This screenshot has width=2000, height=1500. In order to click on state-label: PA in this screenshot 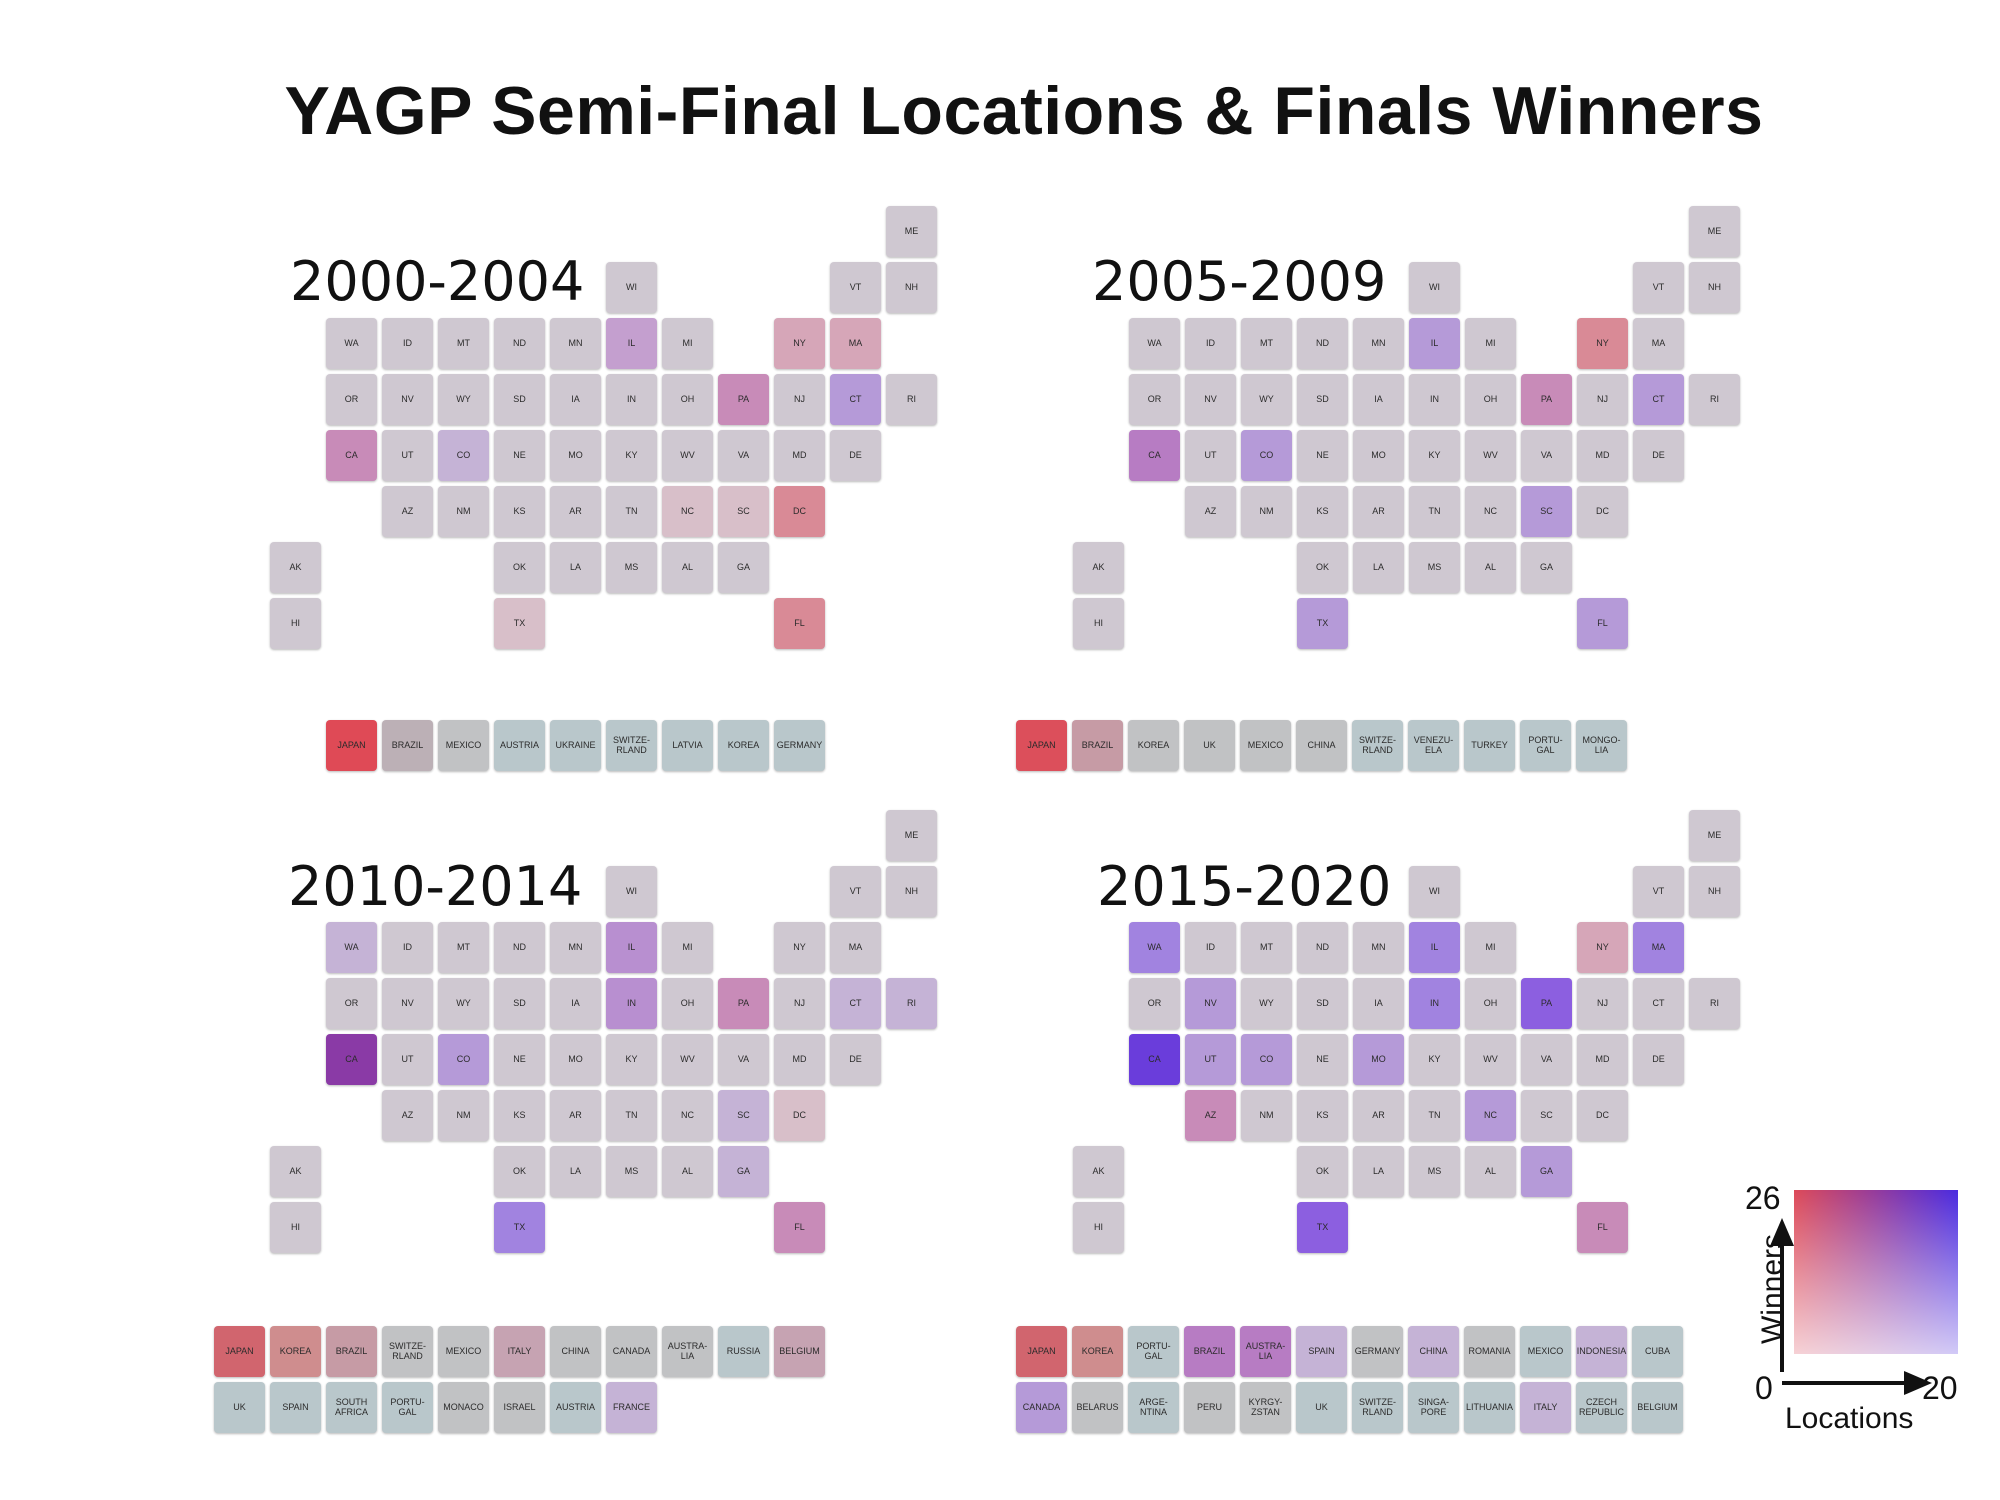, I will do `click(1546, 1002)`.